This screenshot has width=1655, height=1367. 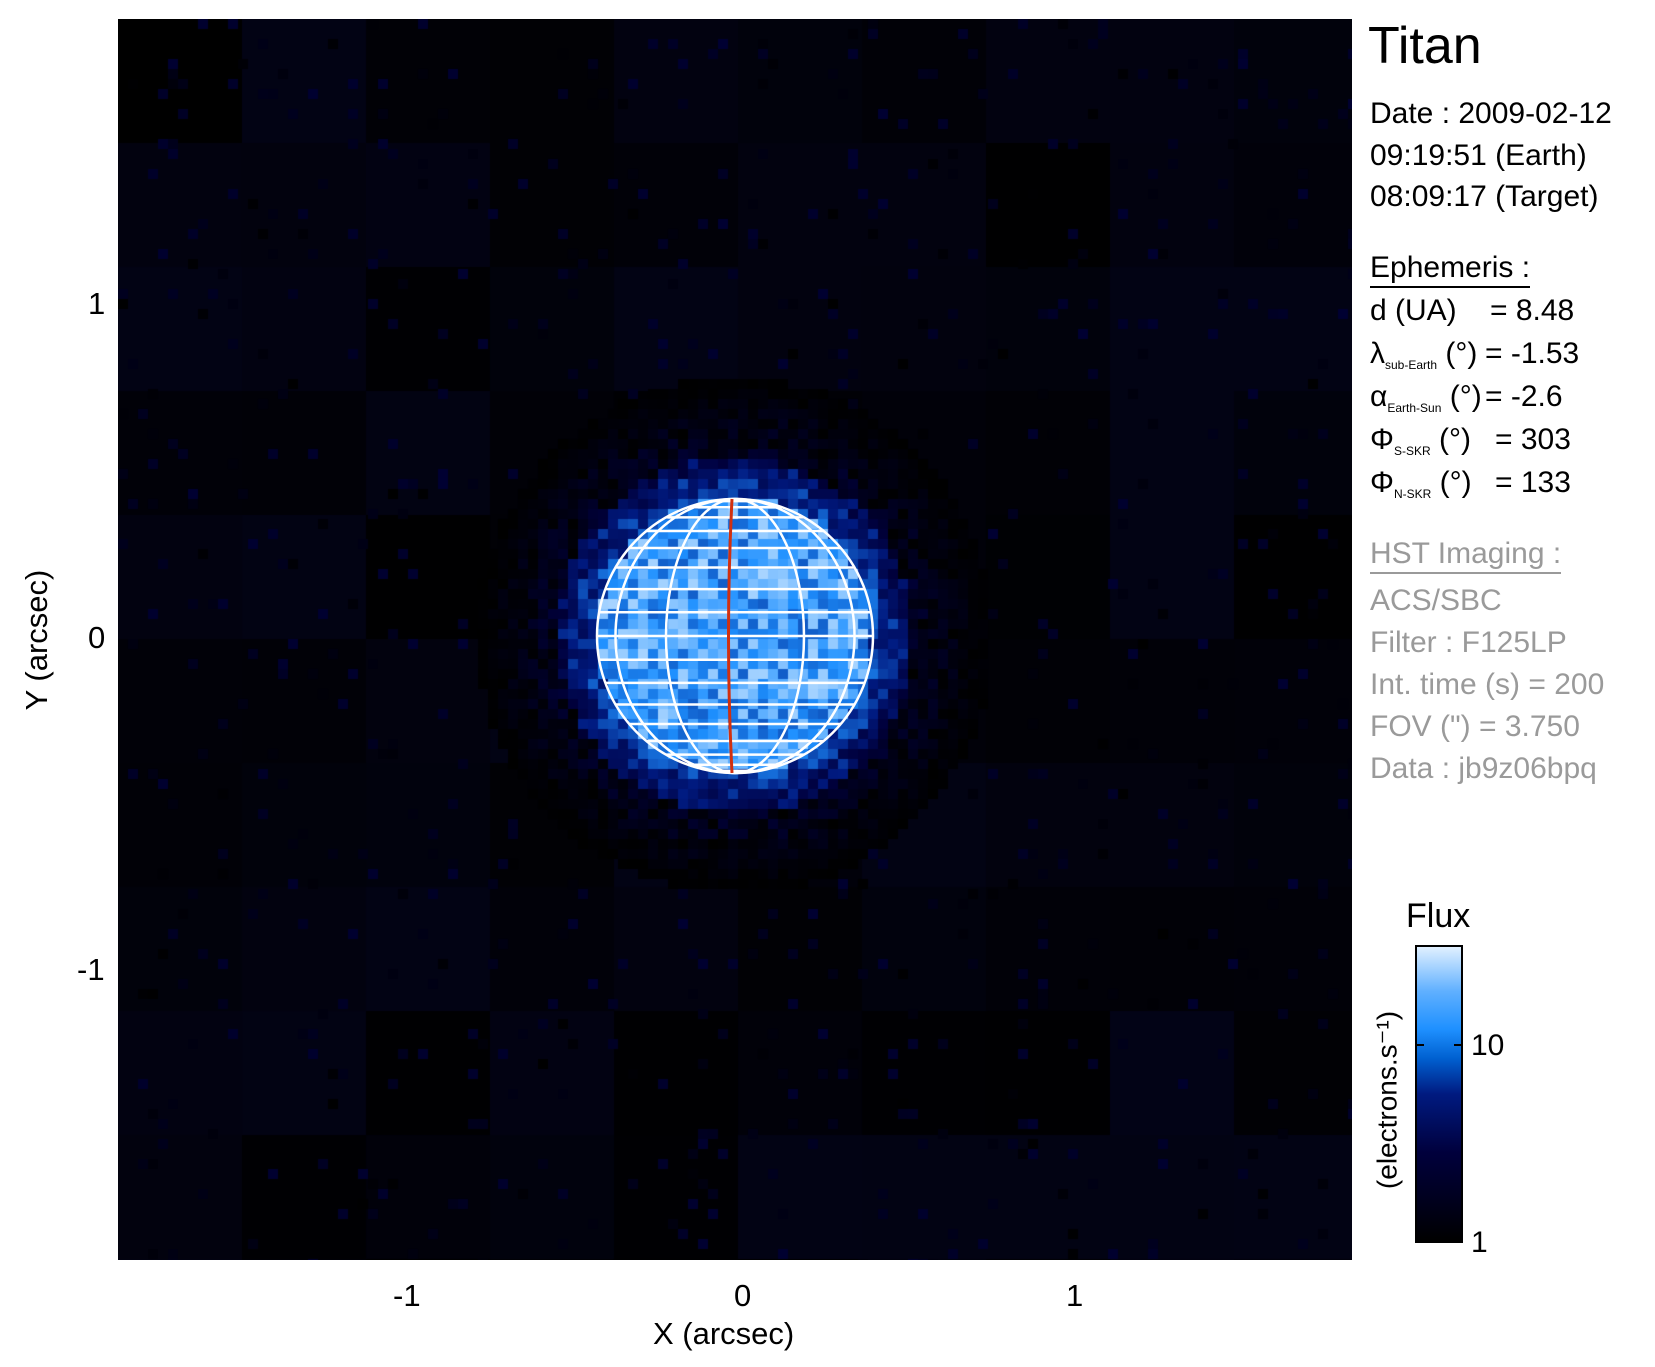 I want to click on meridian-line, so click(x=735, y=636).